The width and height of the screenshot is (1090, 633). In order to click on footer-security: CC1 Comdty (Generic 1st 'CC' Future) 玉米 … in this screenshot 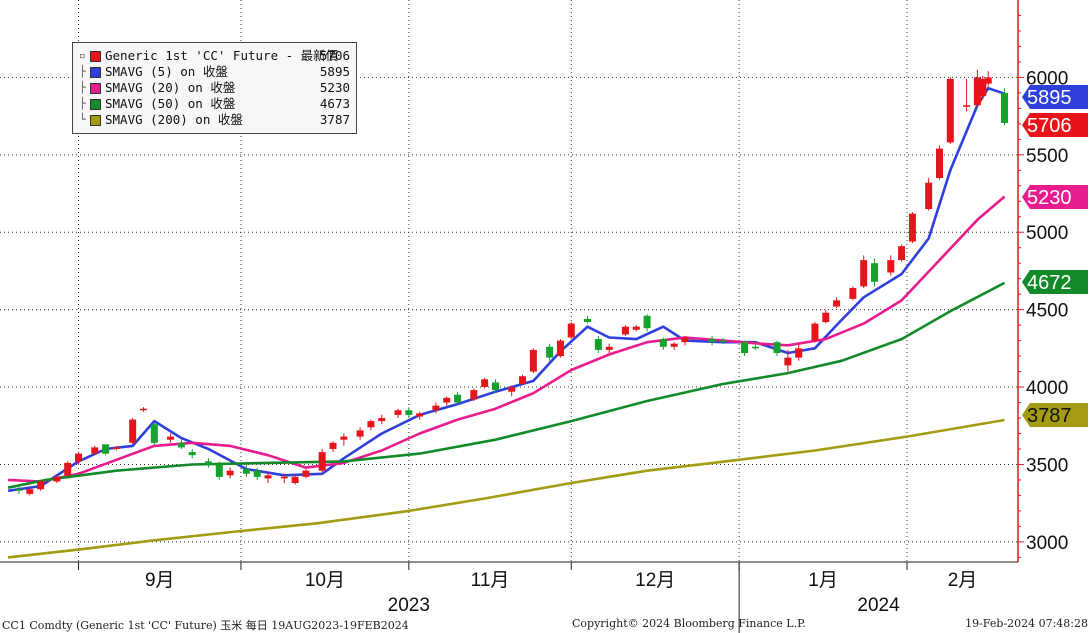, I will do `click(205, 625)`.